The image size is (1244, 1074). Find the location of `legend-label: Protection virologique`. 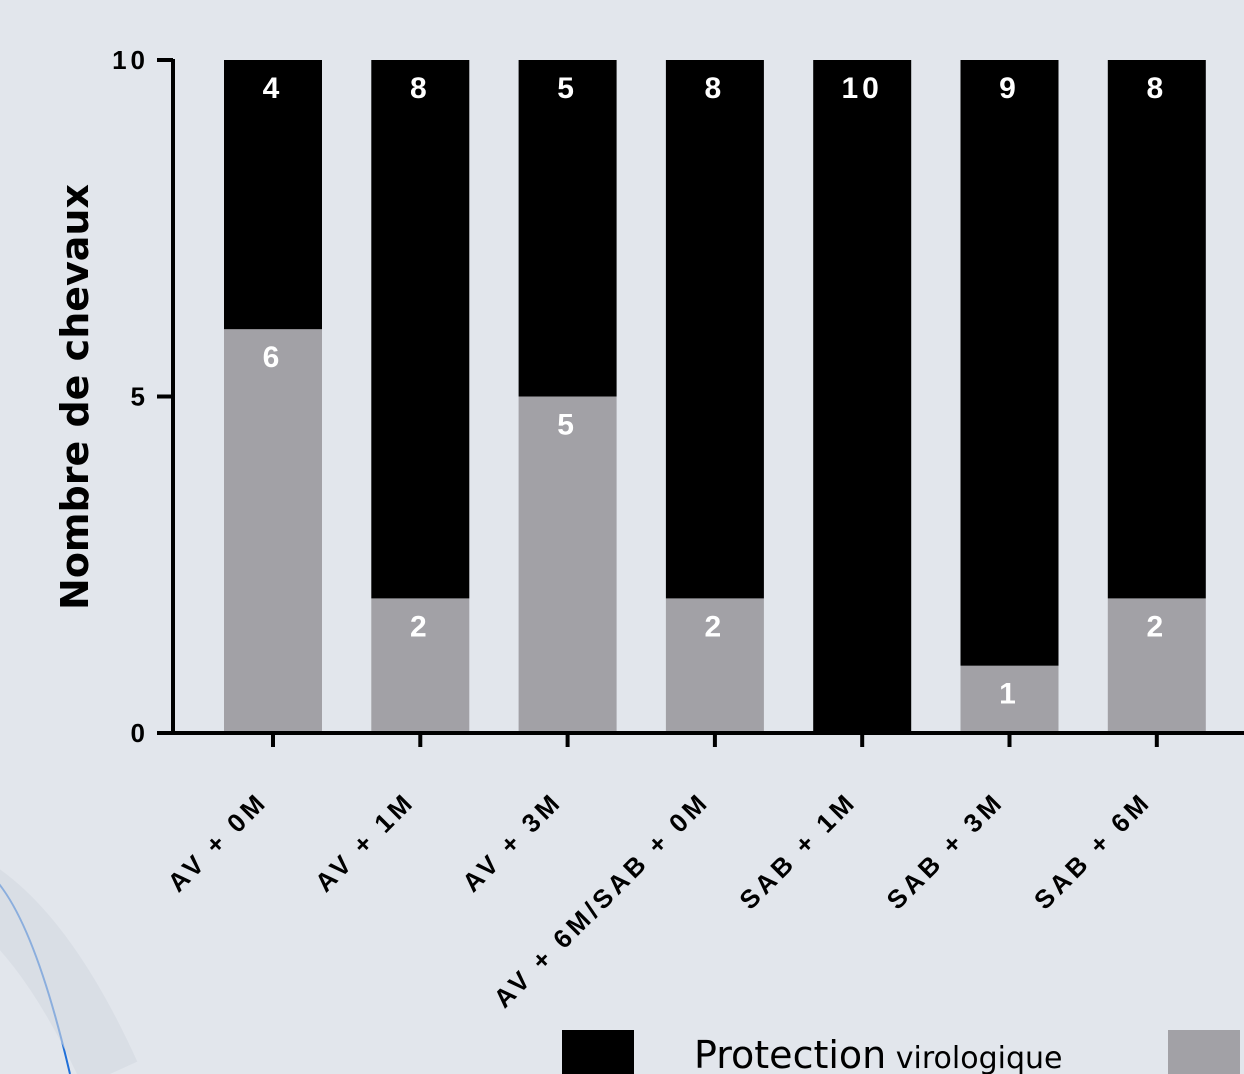

legend-label: Protection virologique is located at coordinates (878, 1053).